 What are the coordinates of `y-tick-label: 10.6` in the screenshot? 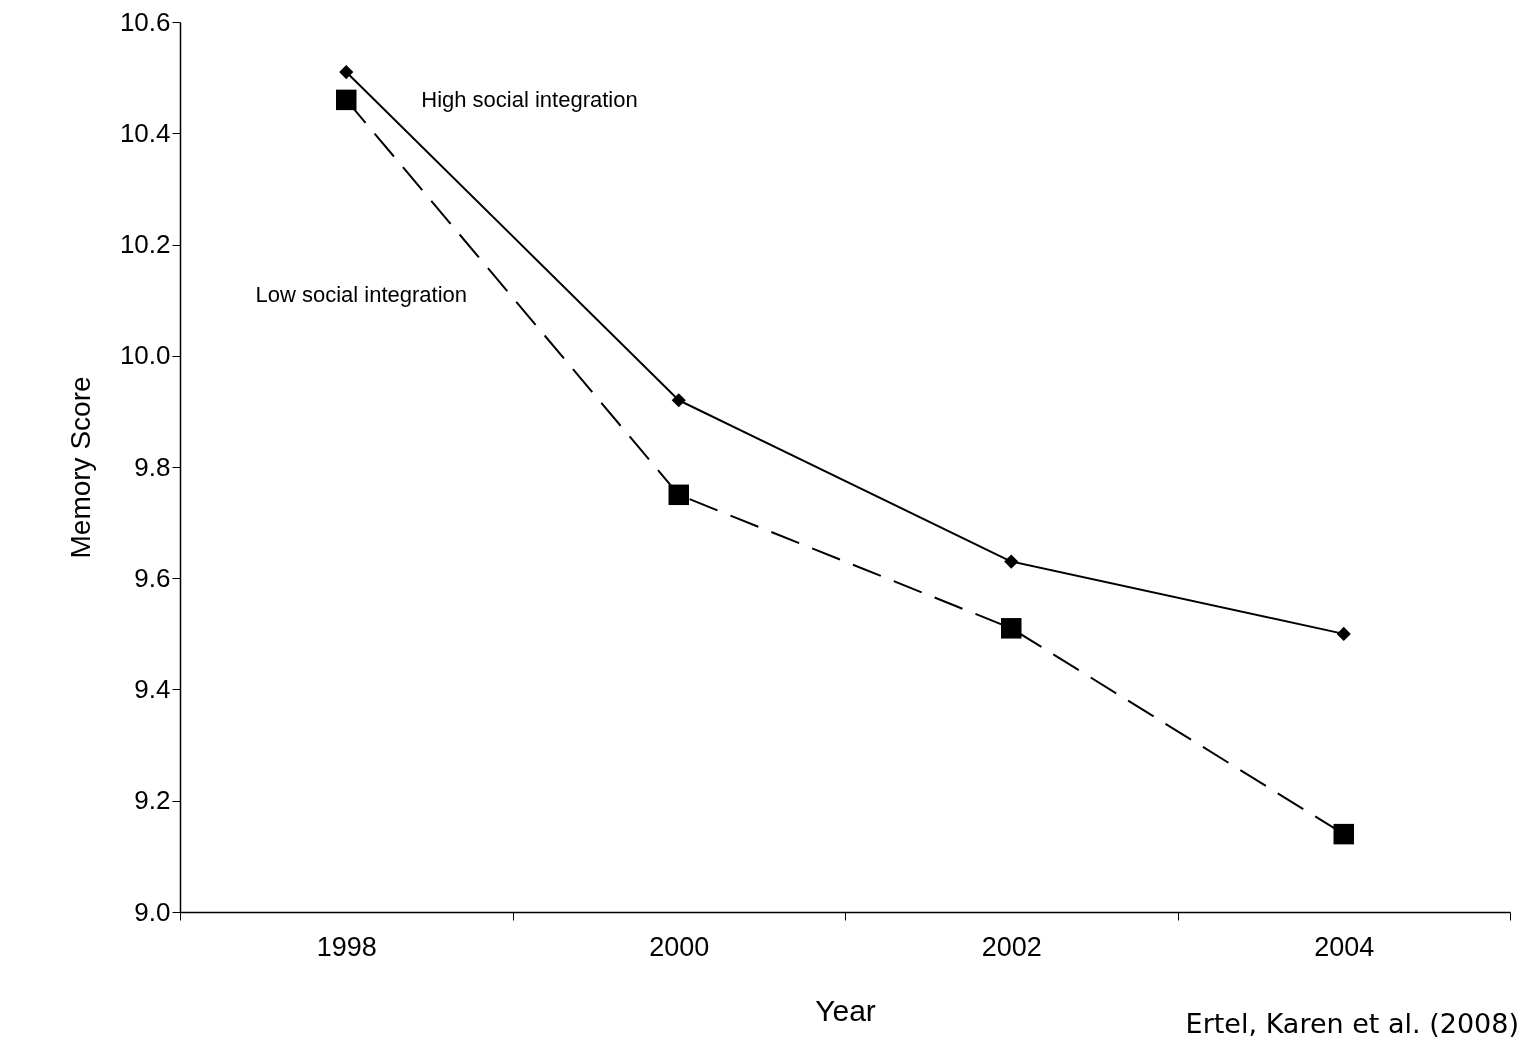 It's located at (145, 21).